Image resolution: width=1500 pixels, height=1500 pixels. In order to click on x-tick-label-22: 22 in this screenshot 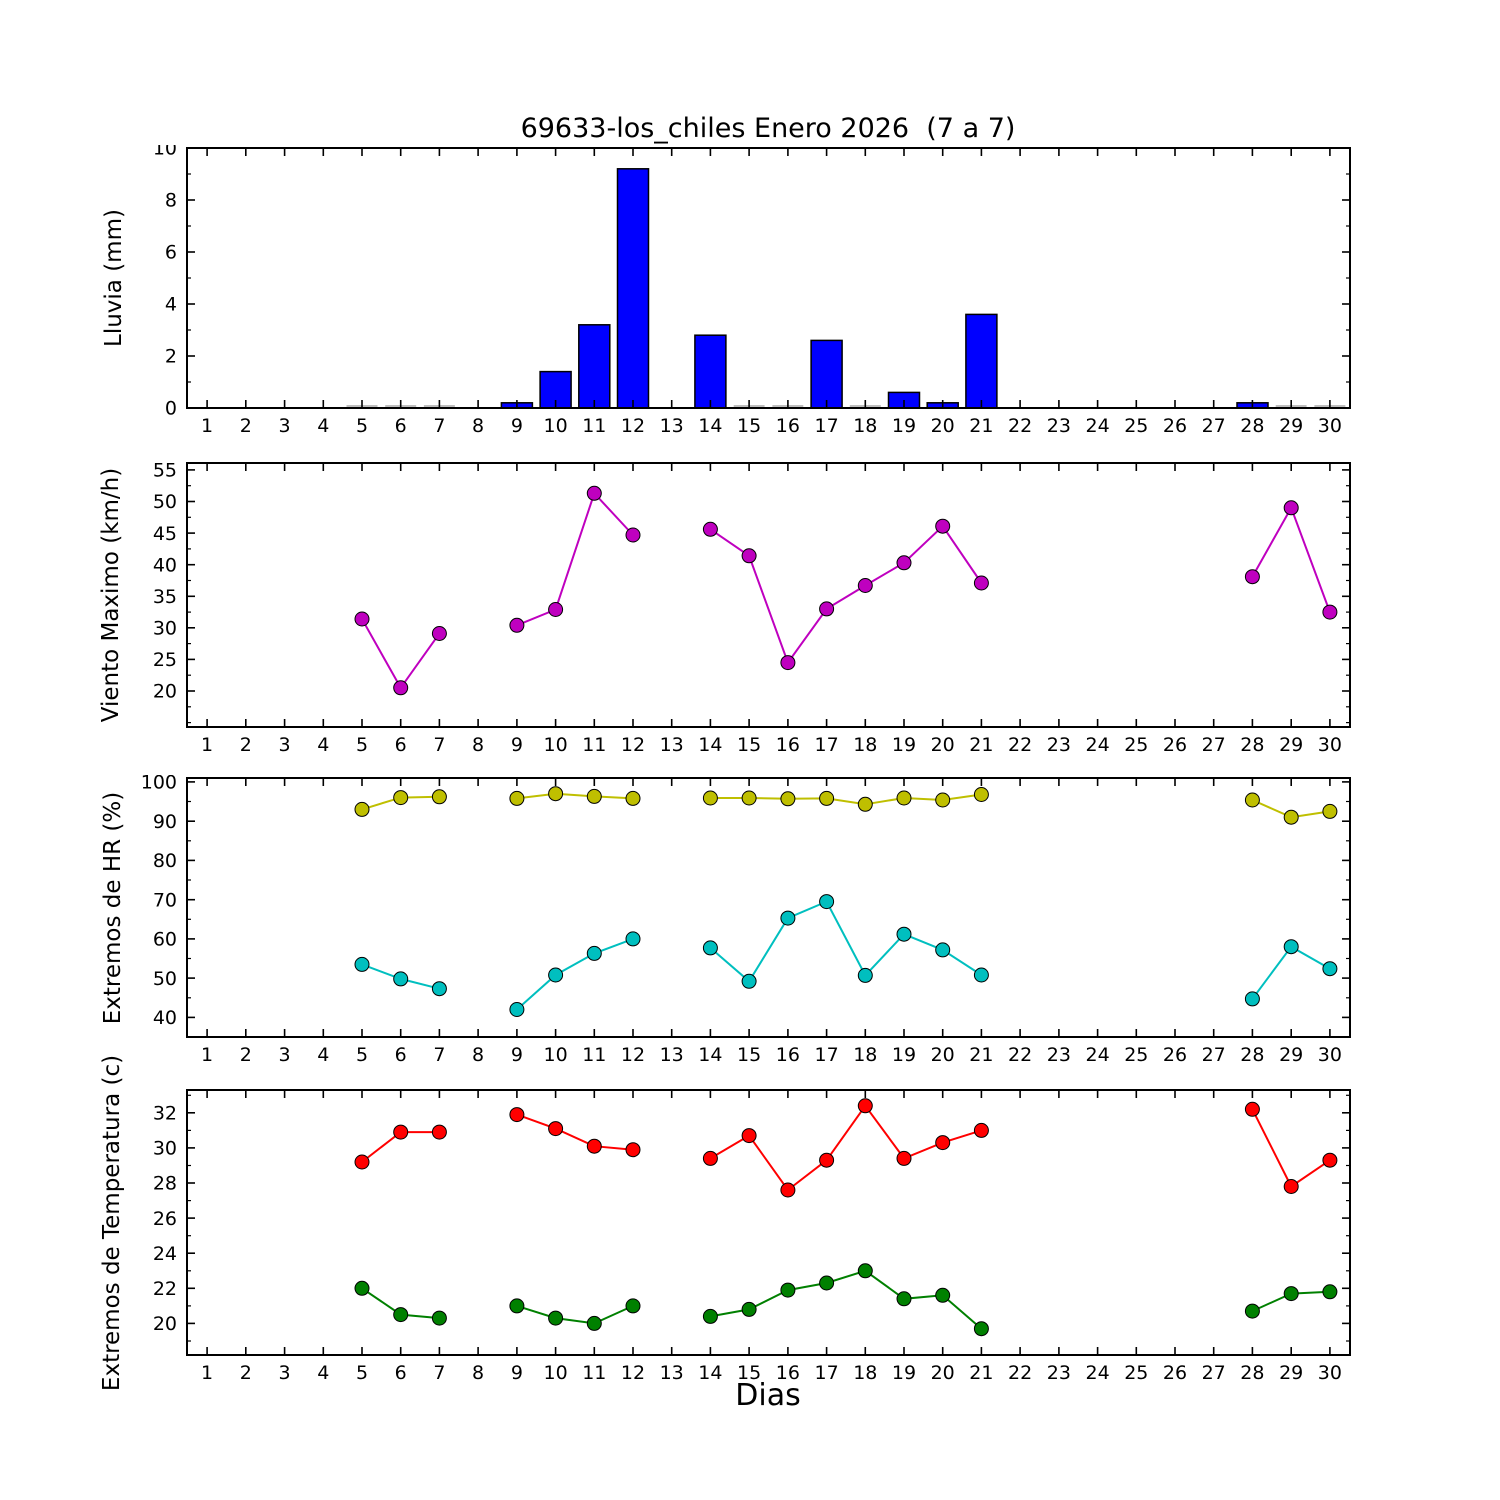, I will do `click(1020, 426)`.